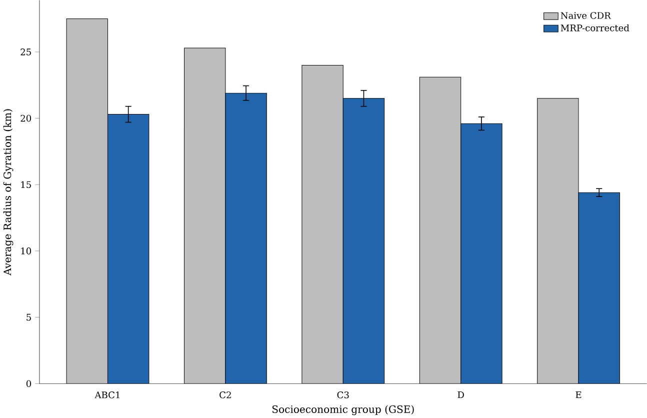  I want to click on x-tick-label: E, so click(579, 394).